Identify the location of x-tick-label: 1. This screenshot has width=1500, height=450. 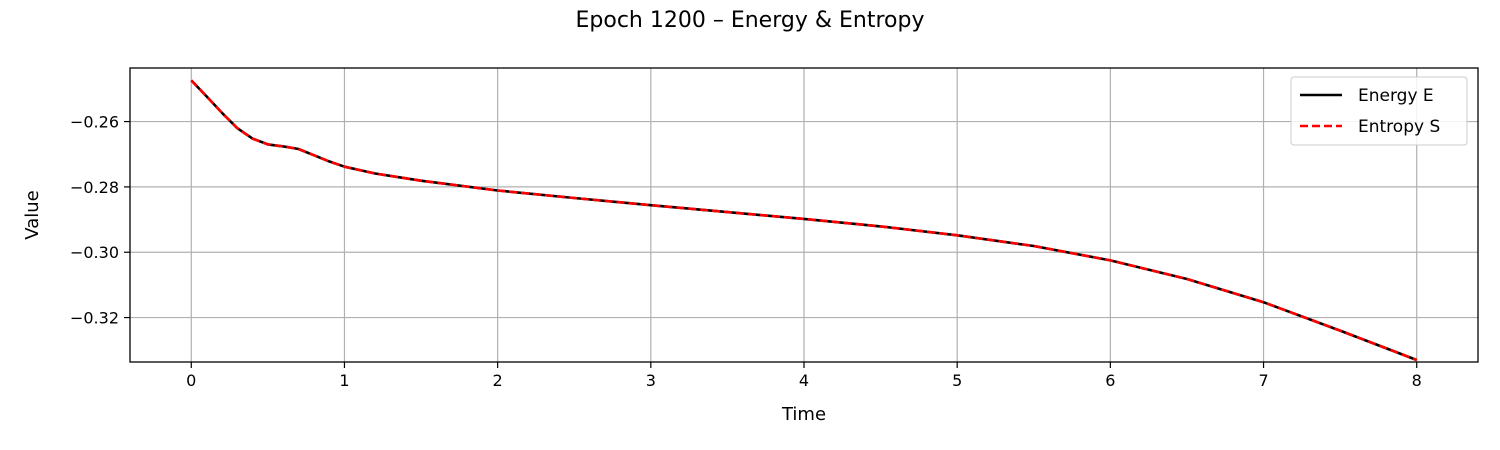
(344, 380).